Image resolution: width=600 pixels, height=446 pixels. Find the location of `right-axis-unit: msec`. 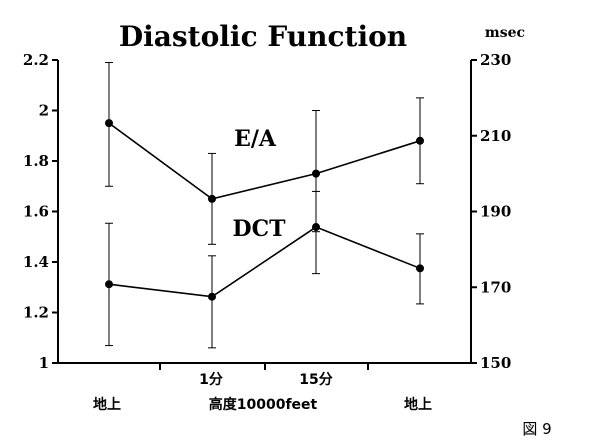

right-axis-unit: msec is located at coordinates (505, 33).